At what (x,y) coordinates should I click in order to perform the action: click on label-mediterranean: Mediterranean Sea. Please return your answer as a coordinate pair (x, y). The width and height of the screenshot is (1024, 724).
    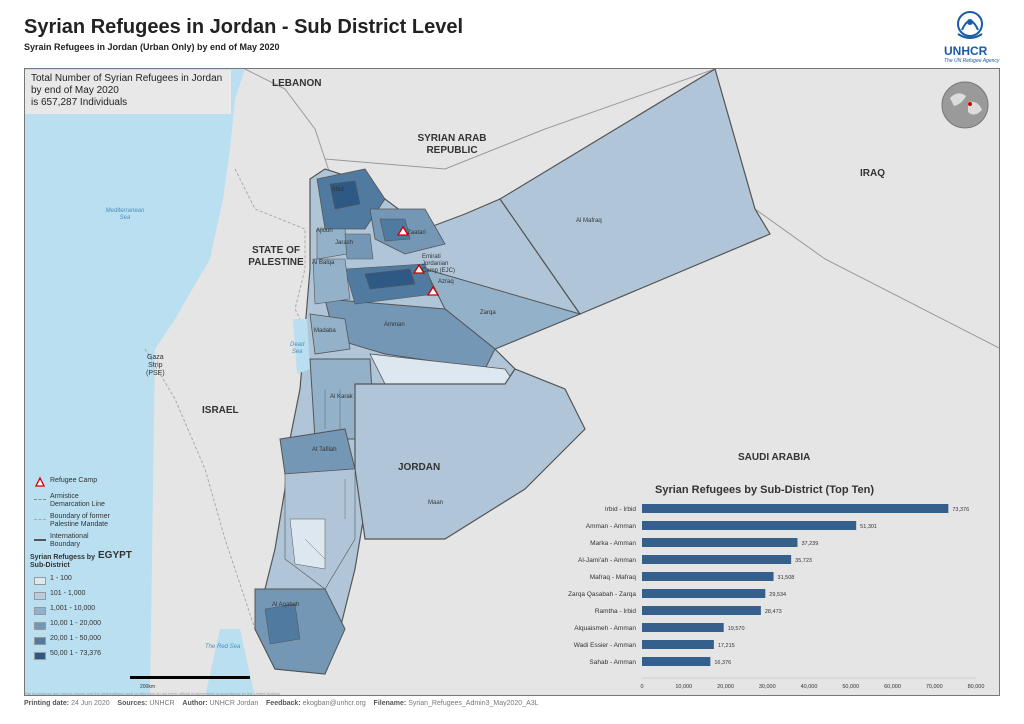
    Looking at the image, I should click on (125, 215).